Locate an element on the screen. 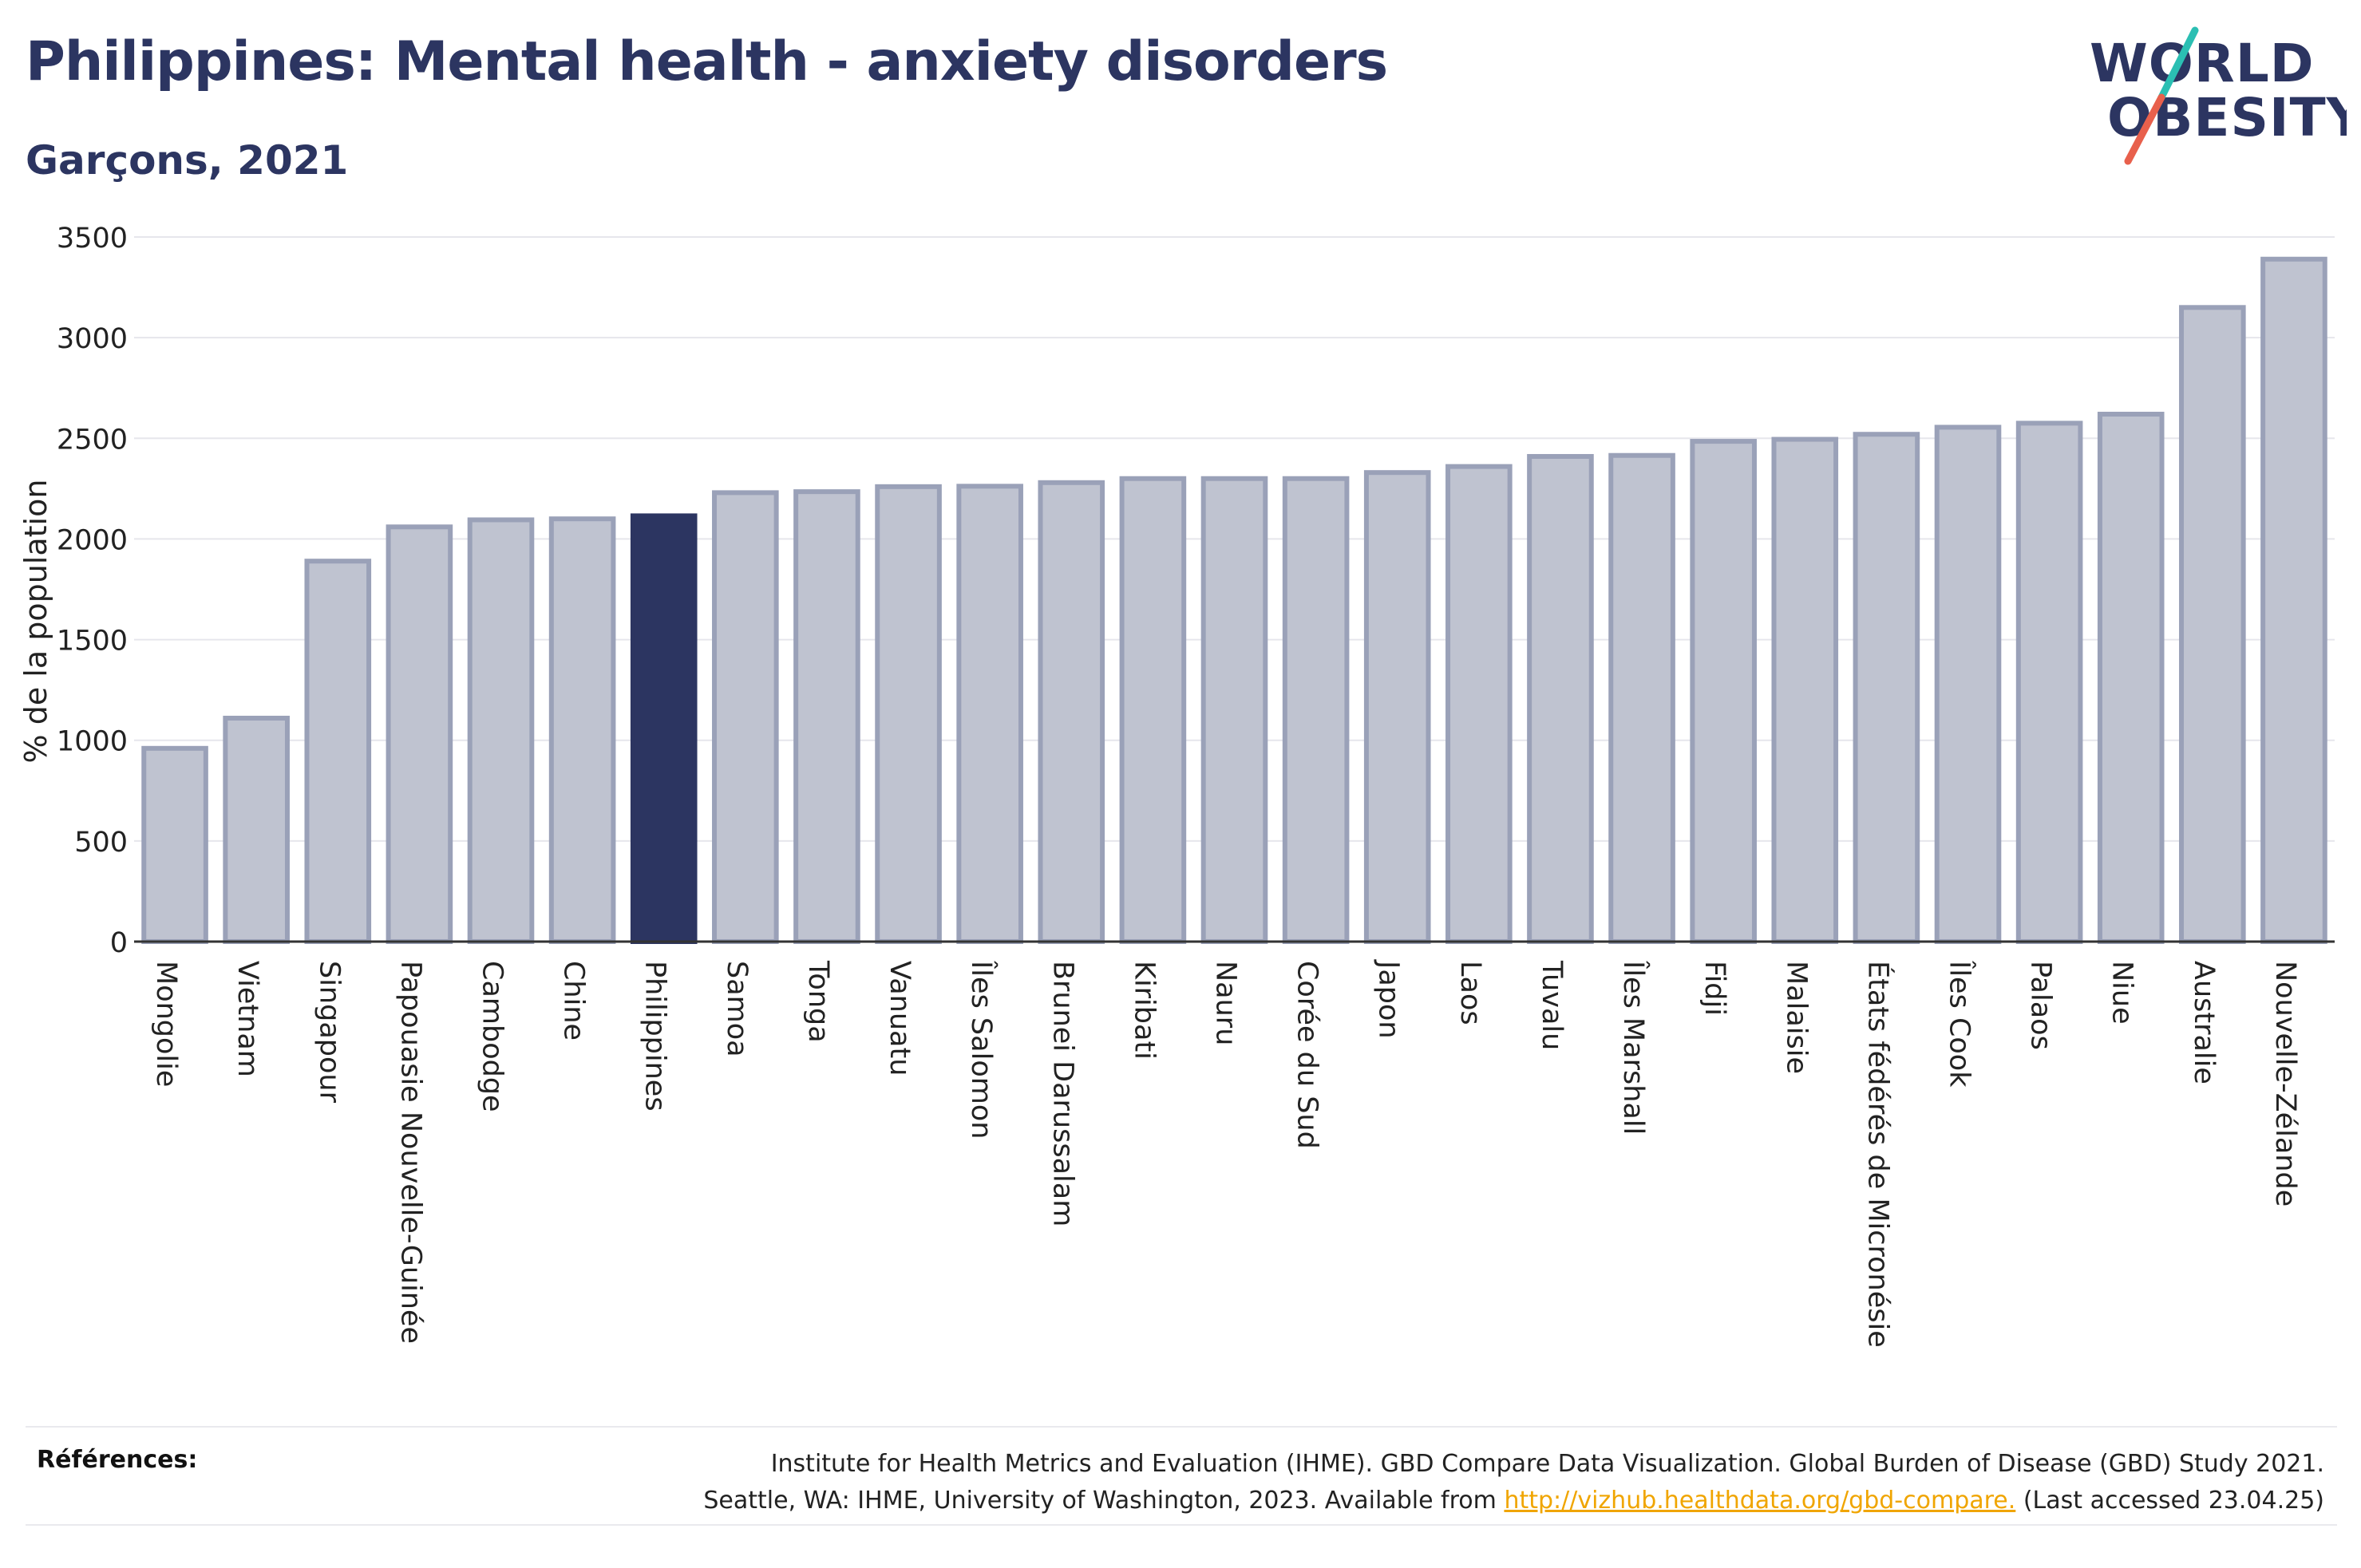 This screenshot has width=2361, height=1568. footer-divider-top is located at coordinates (1181, 1427).